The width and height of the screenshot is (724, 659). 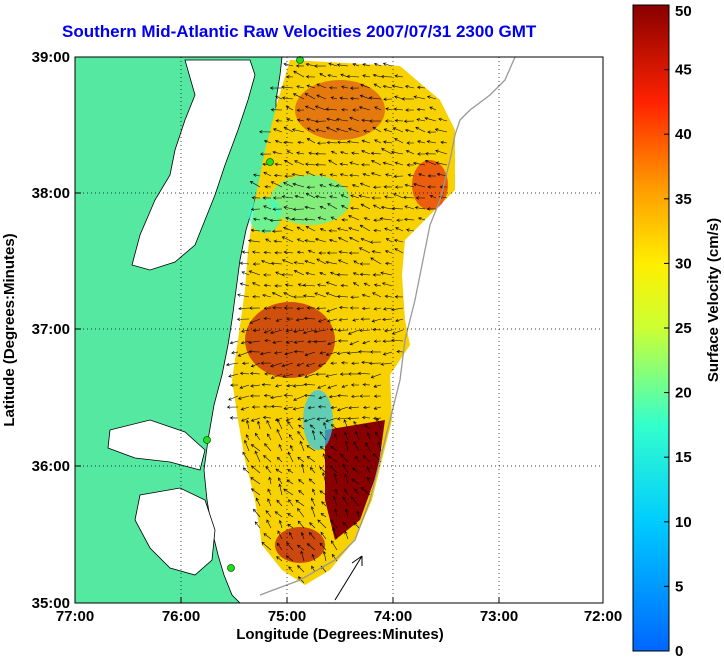 What do you see at coordinates (310, 200) in the screenshot?
I see `velocity-lowspot` at bounding box center [310, 200].